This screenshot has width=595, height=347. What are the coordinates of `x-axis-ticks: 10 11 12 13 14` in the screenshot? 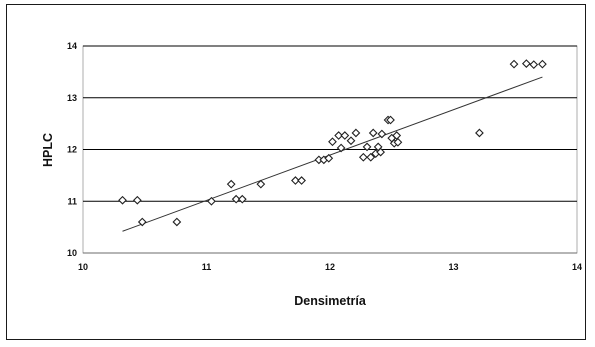 It's located at (330, 267).